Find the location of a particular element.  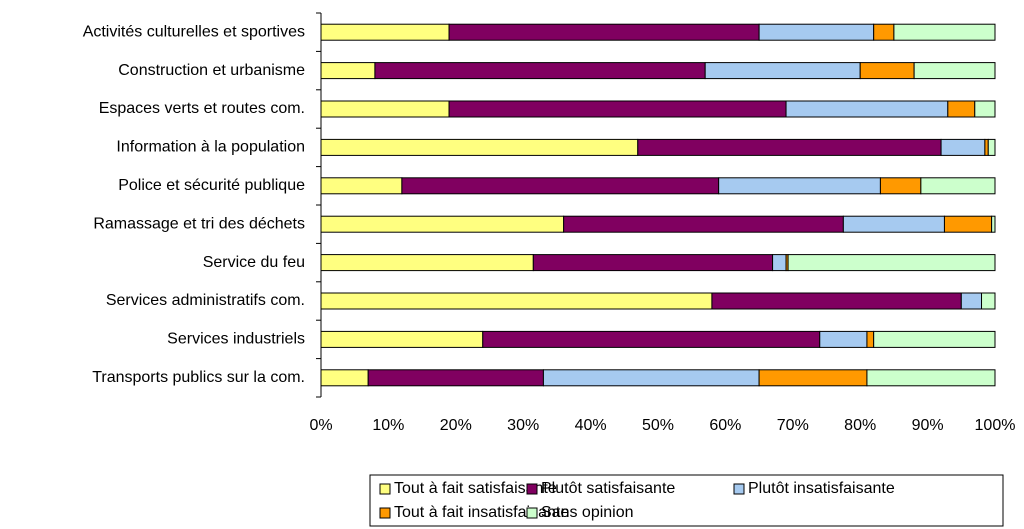

x-tick-label: 70% is located at coordinates (793, 425).